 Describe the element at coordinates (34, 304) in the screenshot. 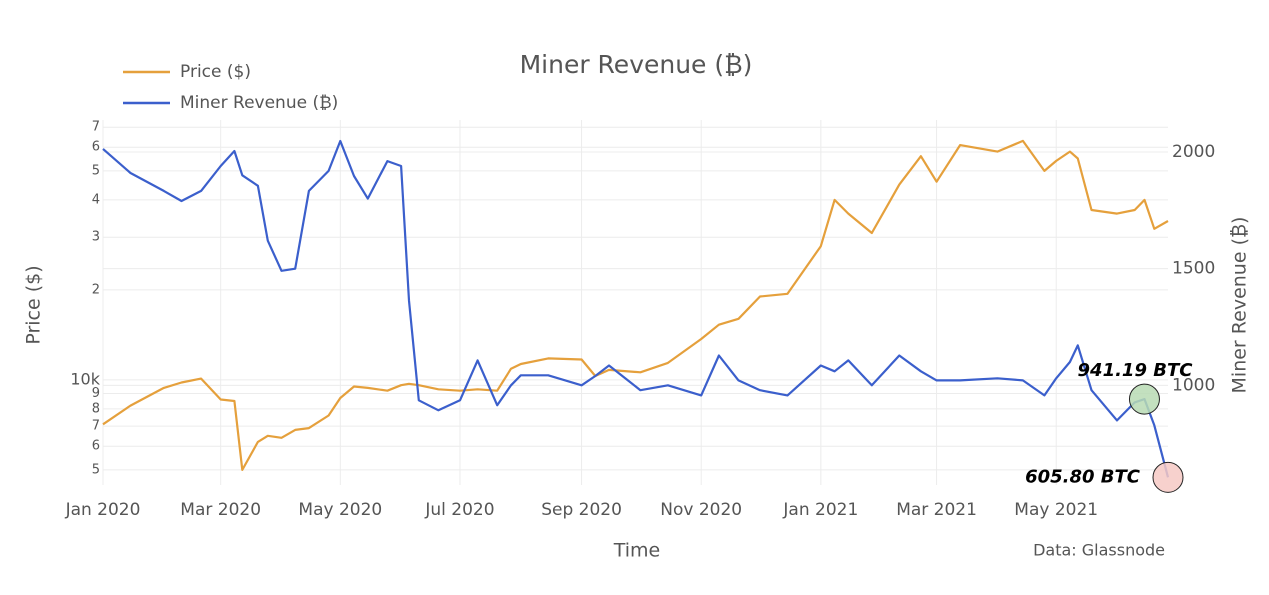

I see `y-axis-title: Price ($)` at that location.